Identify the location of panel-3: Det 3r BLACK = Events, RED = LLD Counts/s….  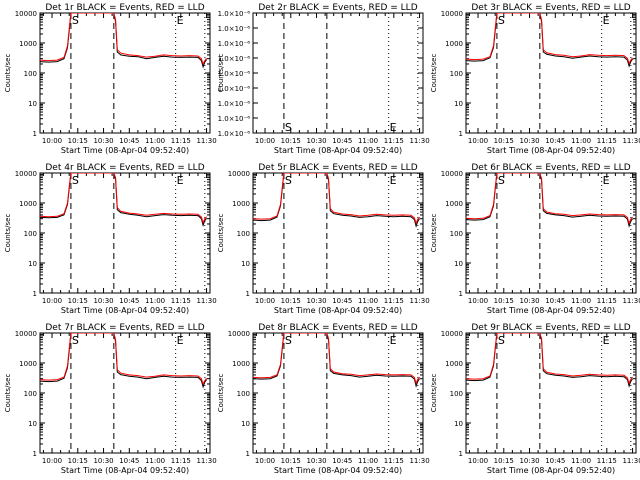
(535, 79).